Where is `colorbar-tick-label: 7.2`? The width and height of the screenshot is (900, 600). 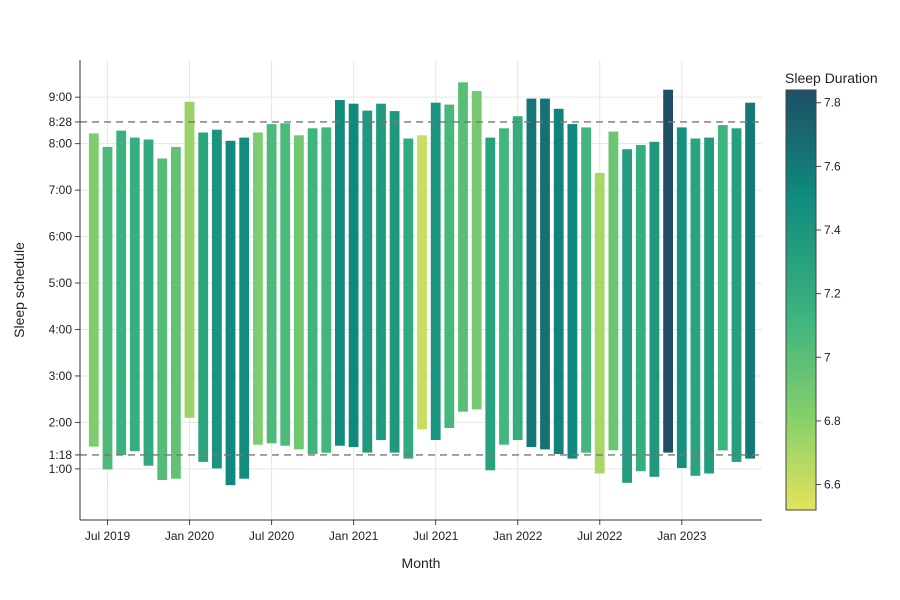
colorbar-tick-label: 7.2 is located at coordinates (832, 294).